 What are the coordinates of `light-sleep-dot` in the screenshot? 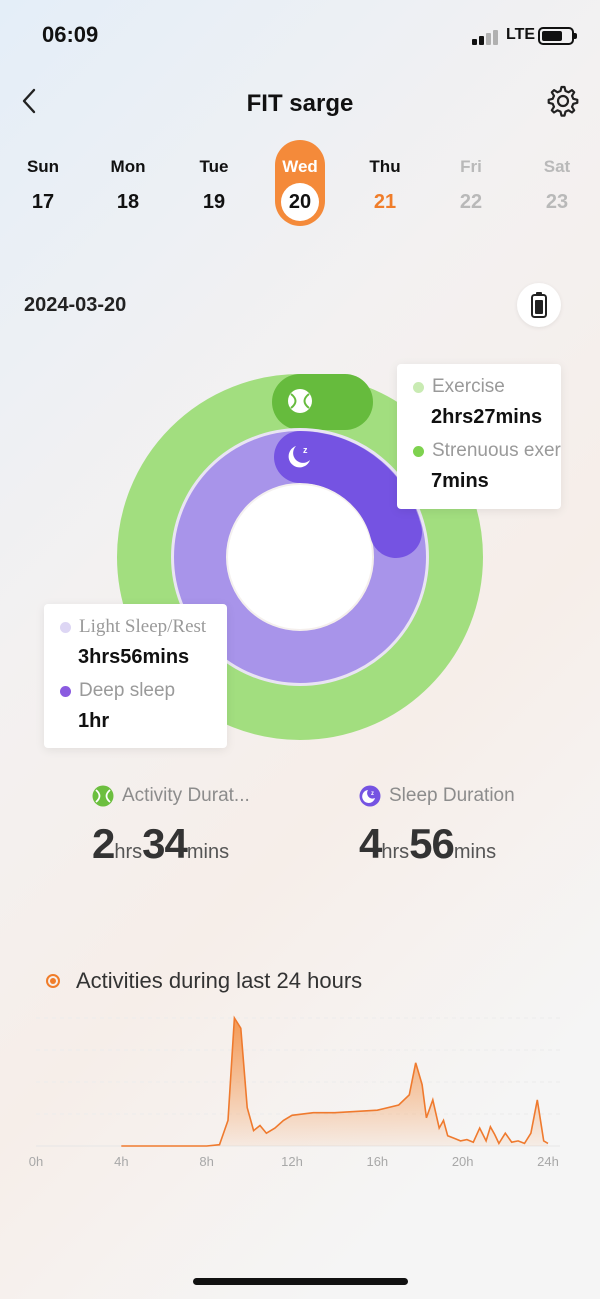 It's located at (65, 627).